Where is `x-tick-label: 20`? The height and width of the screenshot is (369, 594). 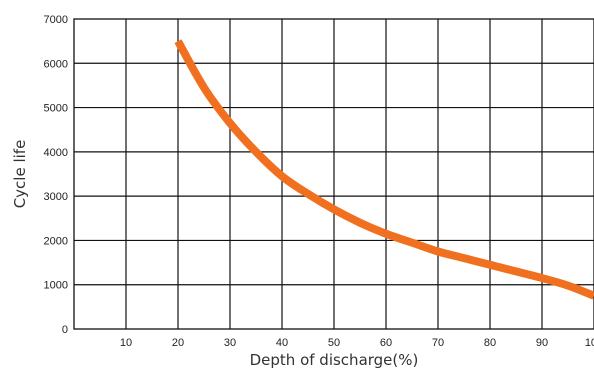 x-tick-label: 20 is located at coordinates (178, 343).